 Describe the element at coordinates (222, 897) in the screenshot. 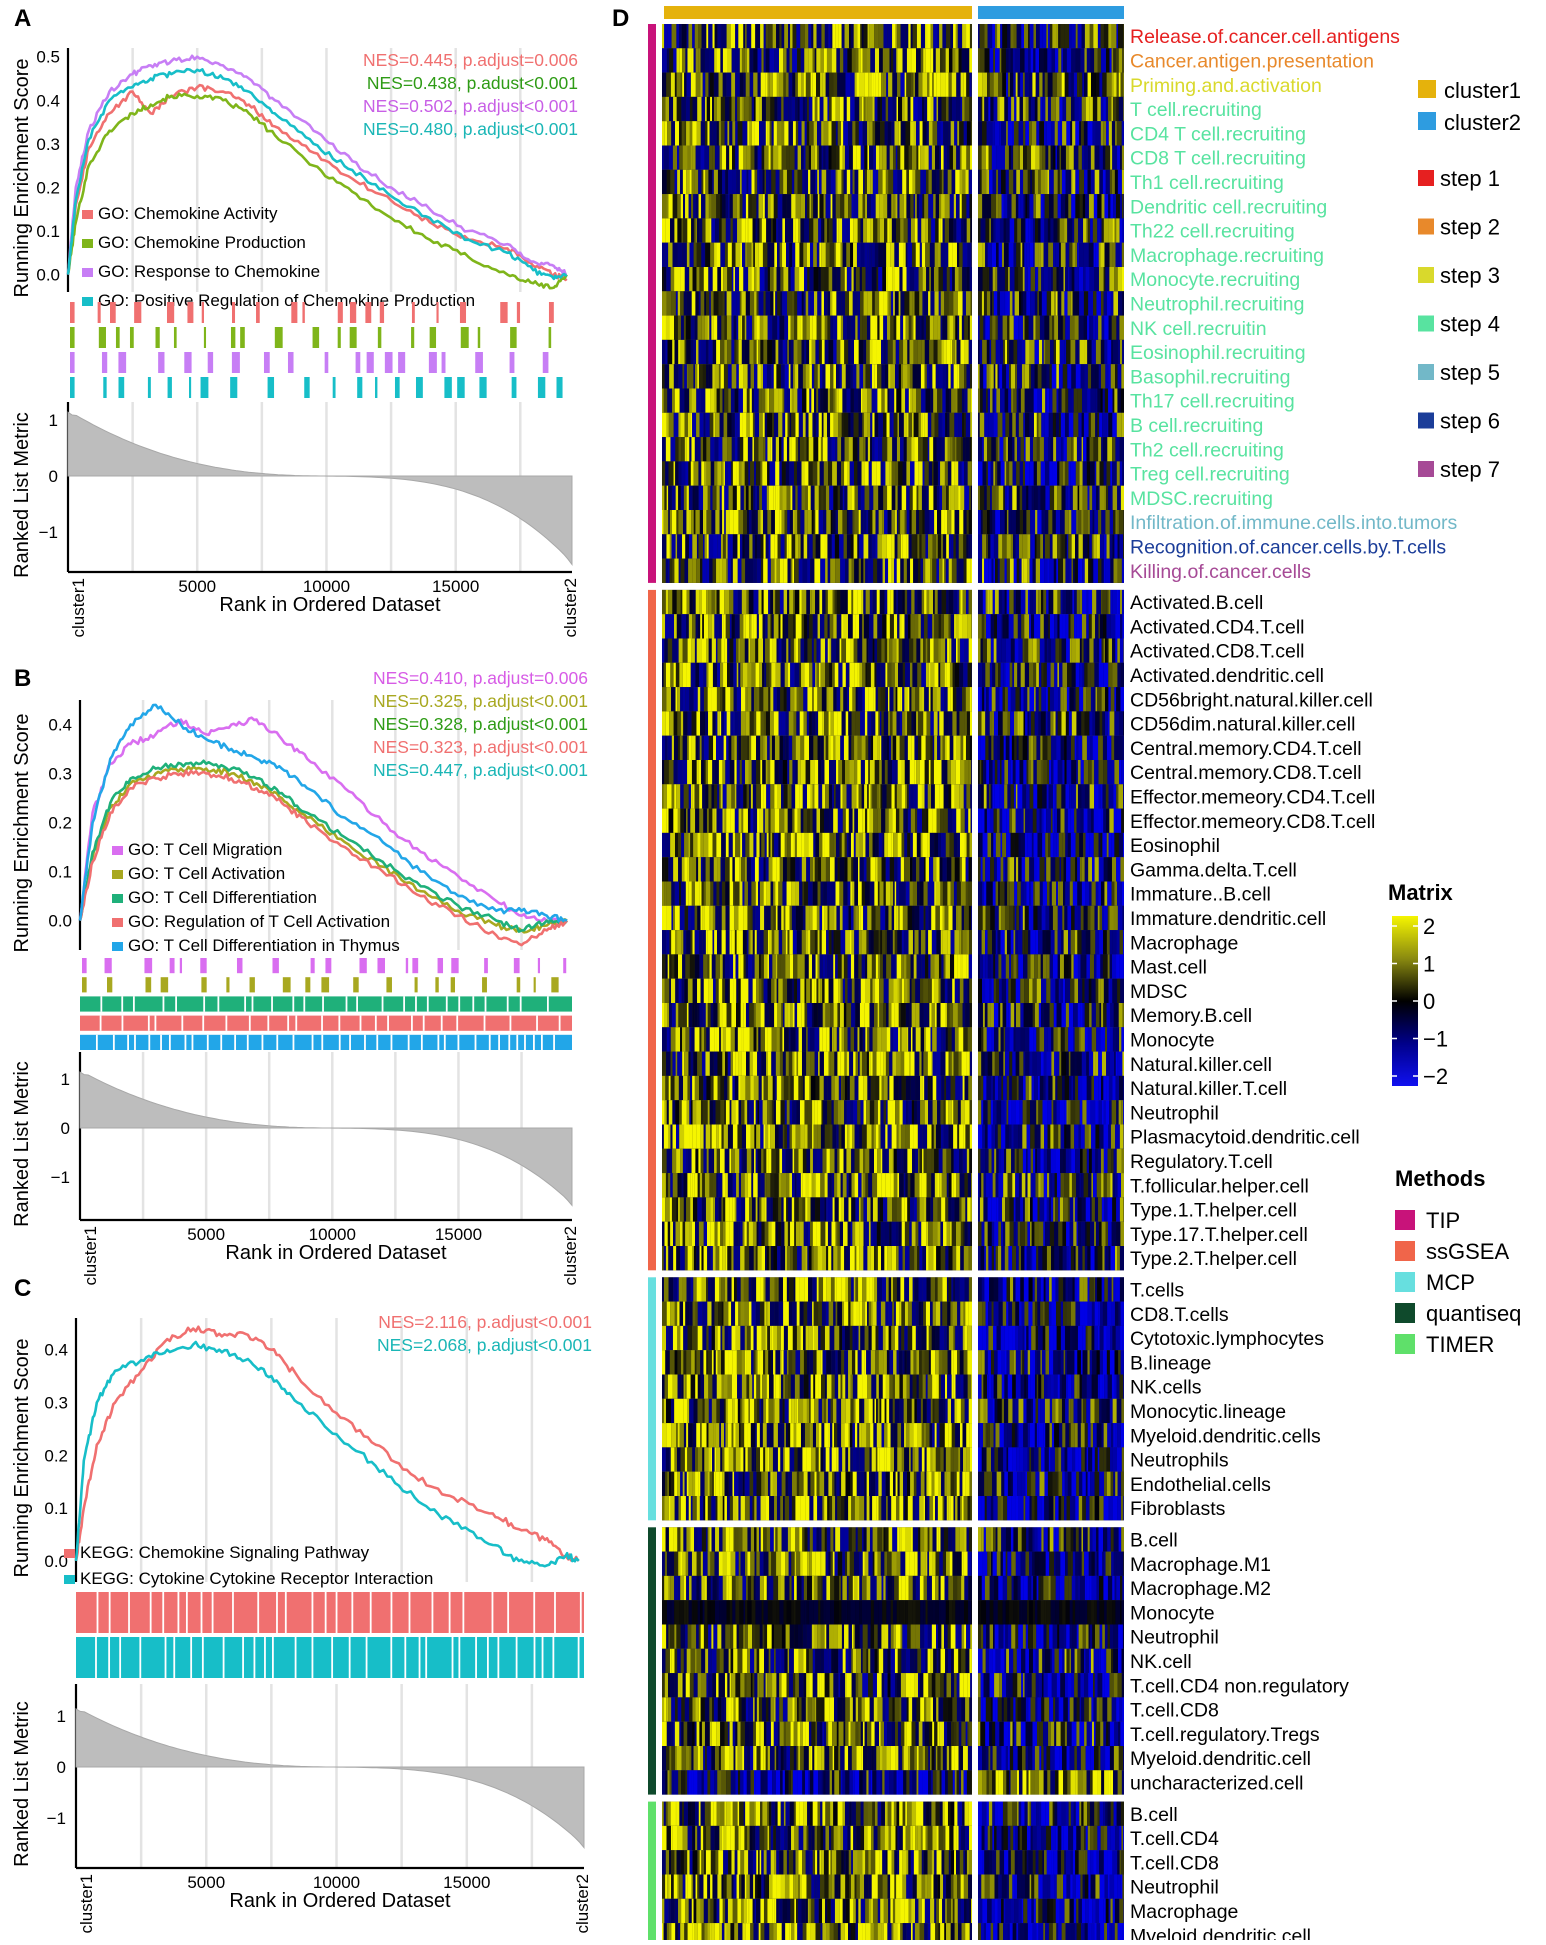

I see `legend-label: GO: T Cell Differentiation` at that location.